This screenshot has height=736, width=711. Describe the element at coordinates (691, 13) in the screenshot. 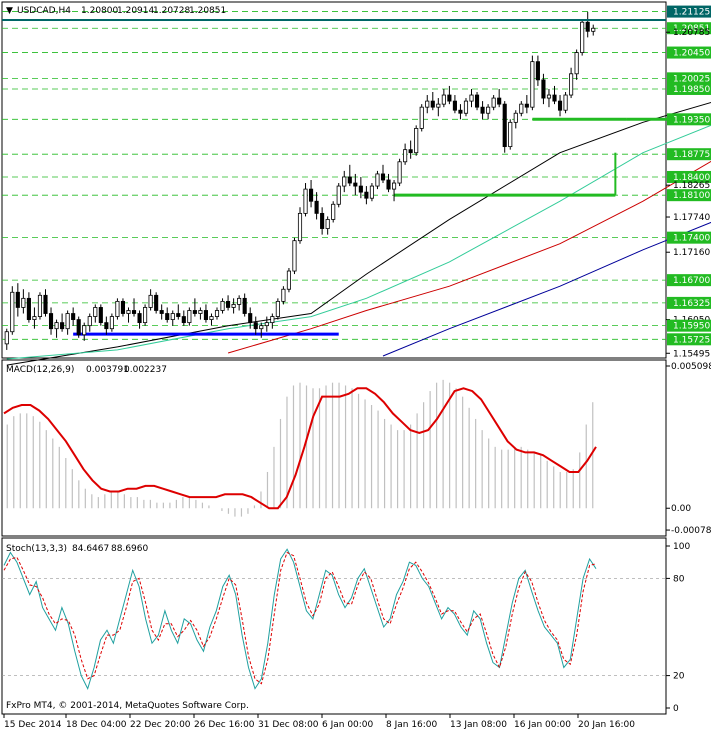

I see `price-level-text: 1.21125` at that location.